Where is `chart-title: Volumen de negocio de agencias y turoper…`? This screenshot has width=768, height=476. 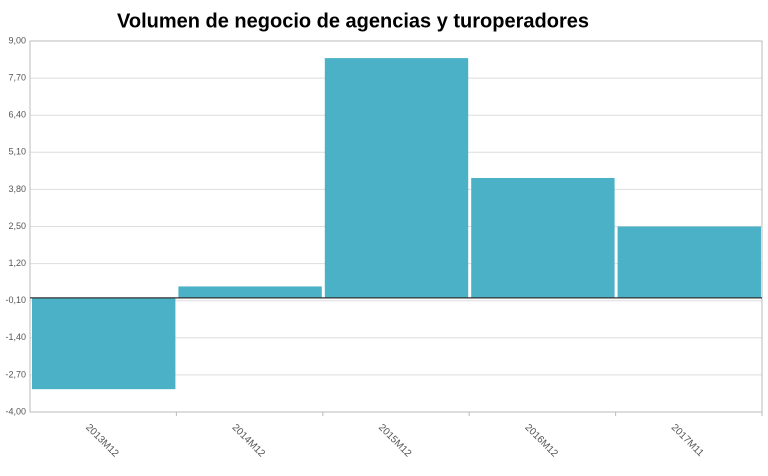 chart-title: Volumen de negocio de agencias y turoper… is located at coordinates (353, 21).